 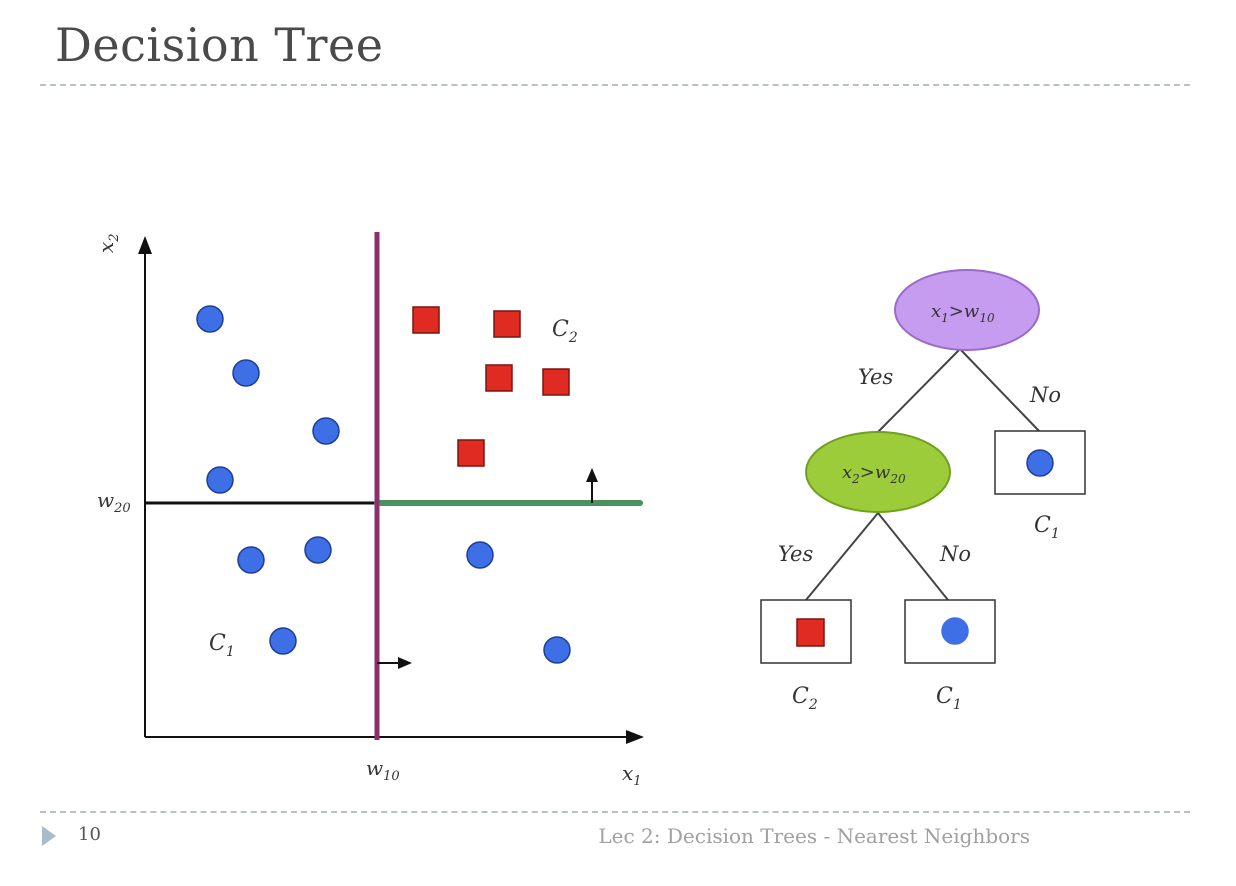 What do you see at coordinates (615, 812) in the screenshot?
I see `bottom-divider` at bounding box center [615, 812].